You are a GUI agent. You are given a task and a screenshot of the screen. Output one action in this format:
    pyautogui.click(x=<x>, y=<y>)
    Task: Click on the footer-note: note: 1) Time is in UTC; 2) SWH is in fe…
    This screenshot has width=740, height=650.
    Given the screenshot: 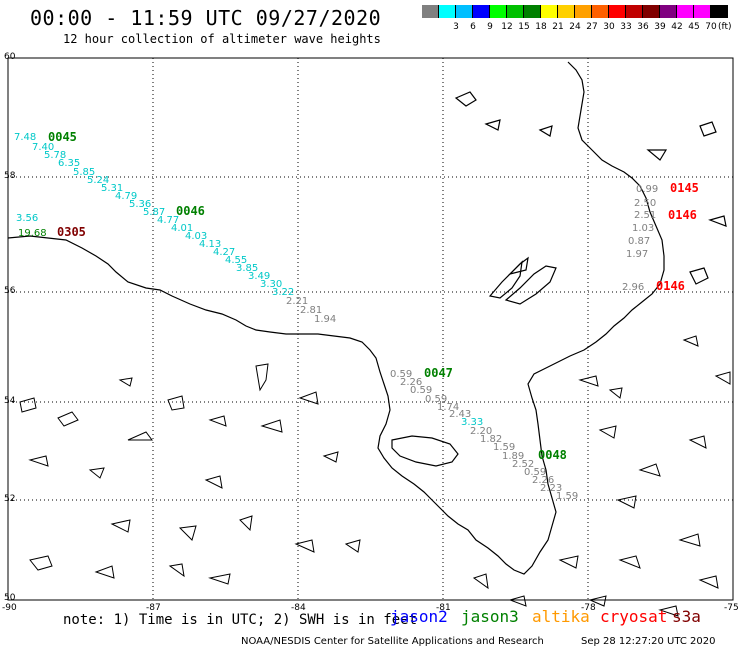 What is the action you would take?
    pyautogui.click(x=240, y=620)
    